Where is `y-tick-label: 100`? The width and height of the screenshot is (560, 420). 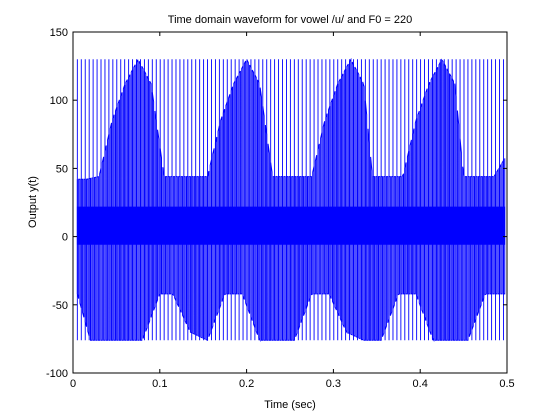
y-tick-label: 100 is located at coordinates (59, 101).